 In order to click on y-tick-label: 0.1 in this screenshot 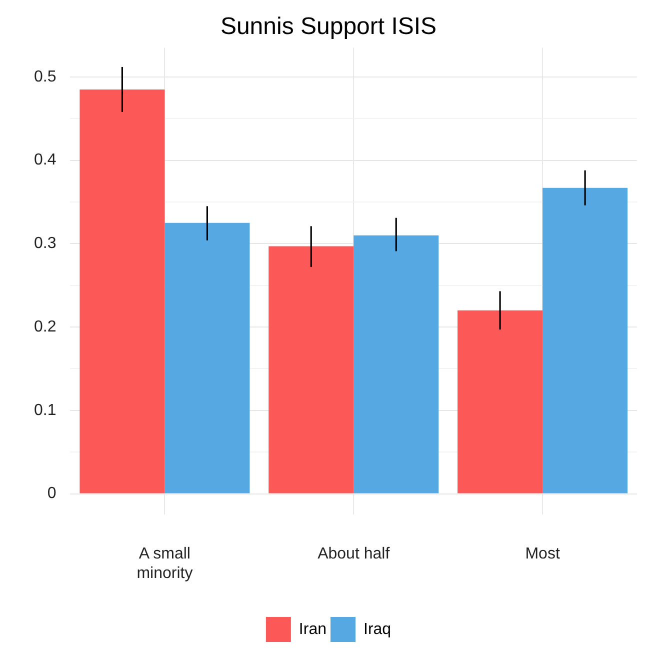, I will do `click(45, 410)`.